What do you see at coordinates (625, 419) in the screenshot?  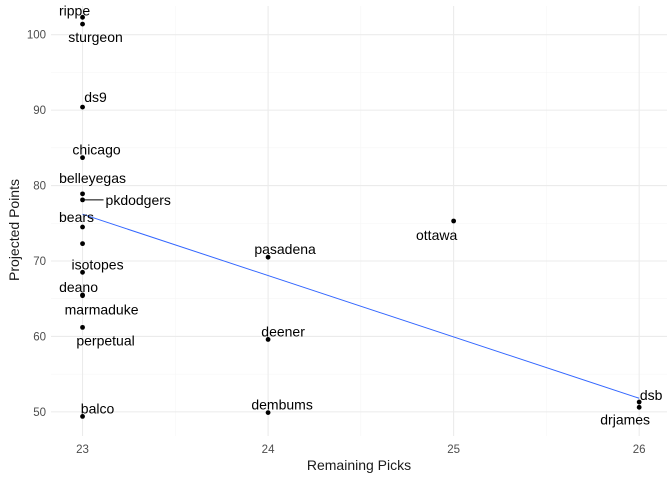 I see `point-label: drjames` at bounding box center [625, 419].